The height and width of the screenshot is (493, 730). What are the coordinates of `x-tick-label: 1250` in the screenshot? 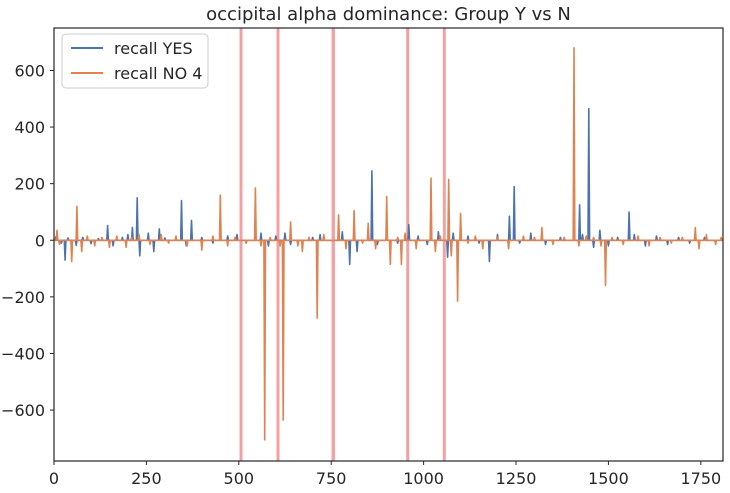 It's located at (516, 478).